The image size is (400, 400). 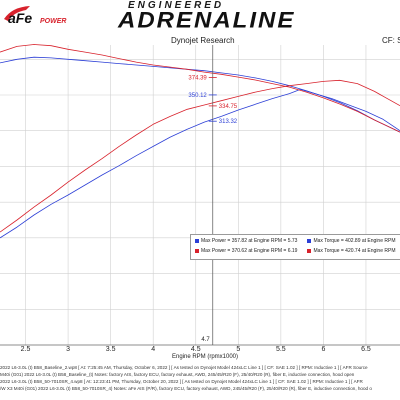 What do you see at coordinates (176, 5) in the screenshot?
I see `brand-engineered: ENGINEERED` at bounding box center [176, 5].